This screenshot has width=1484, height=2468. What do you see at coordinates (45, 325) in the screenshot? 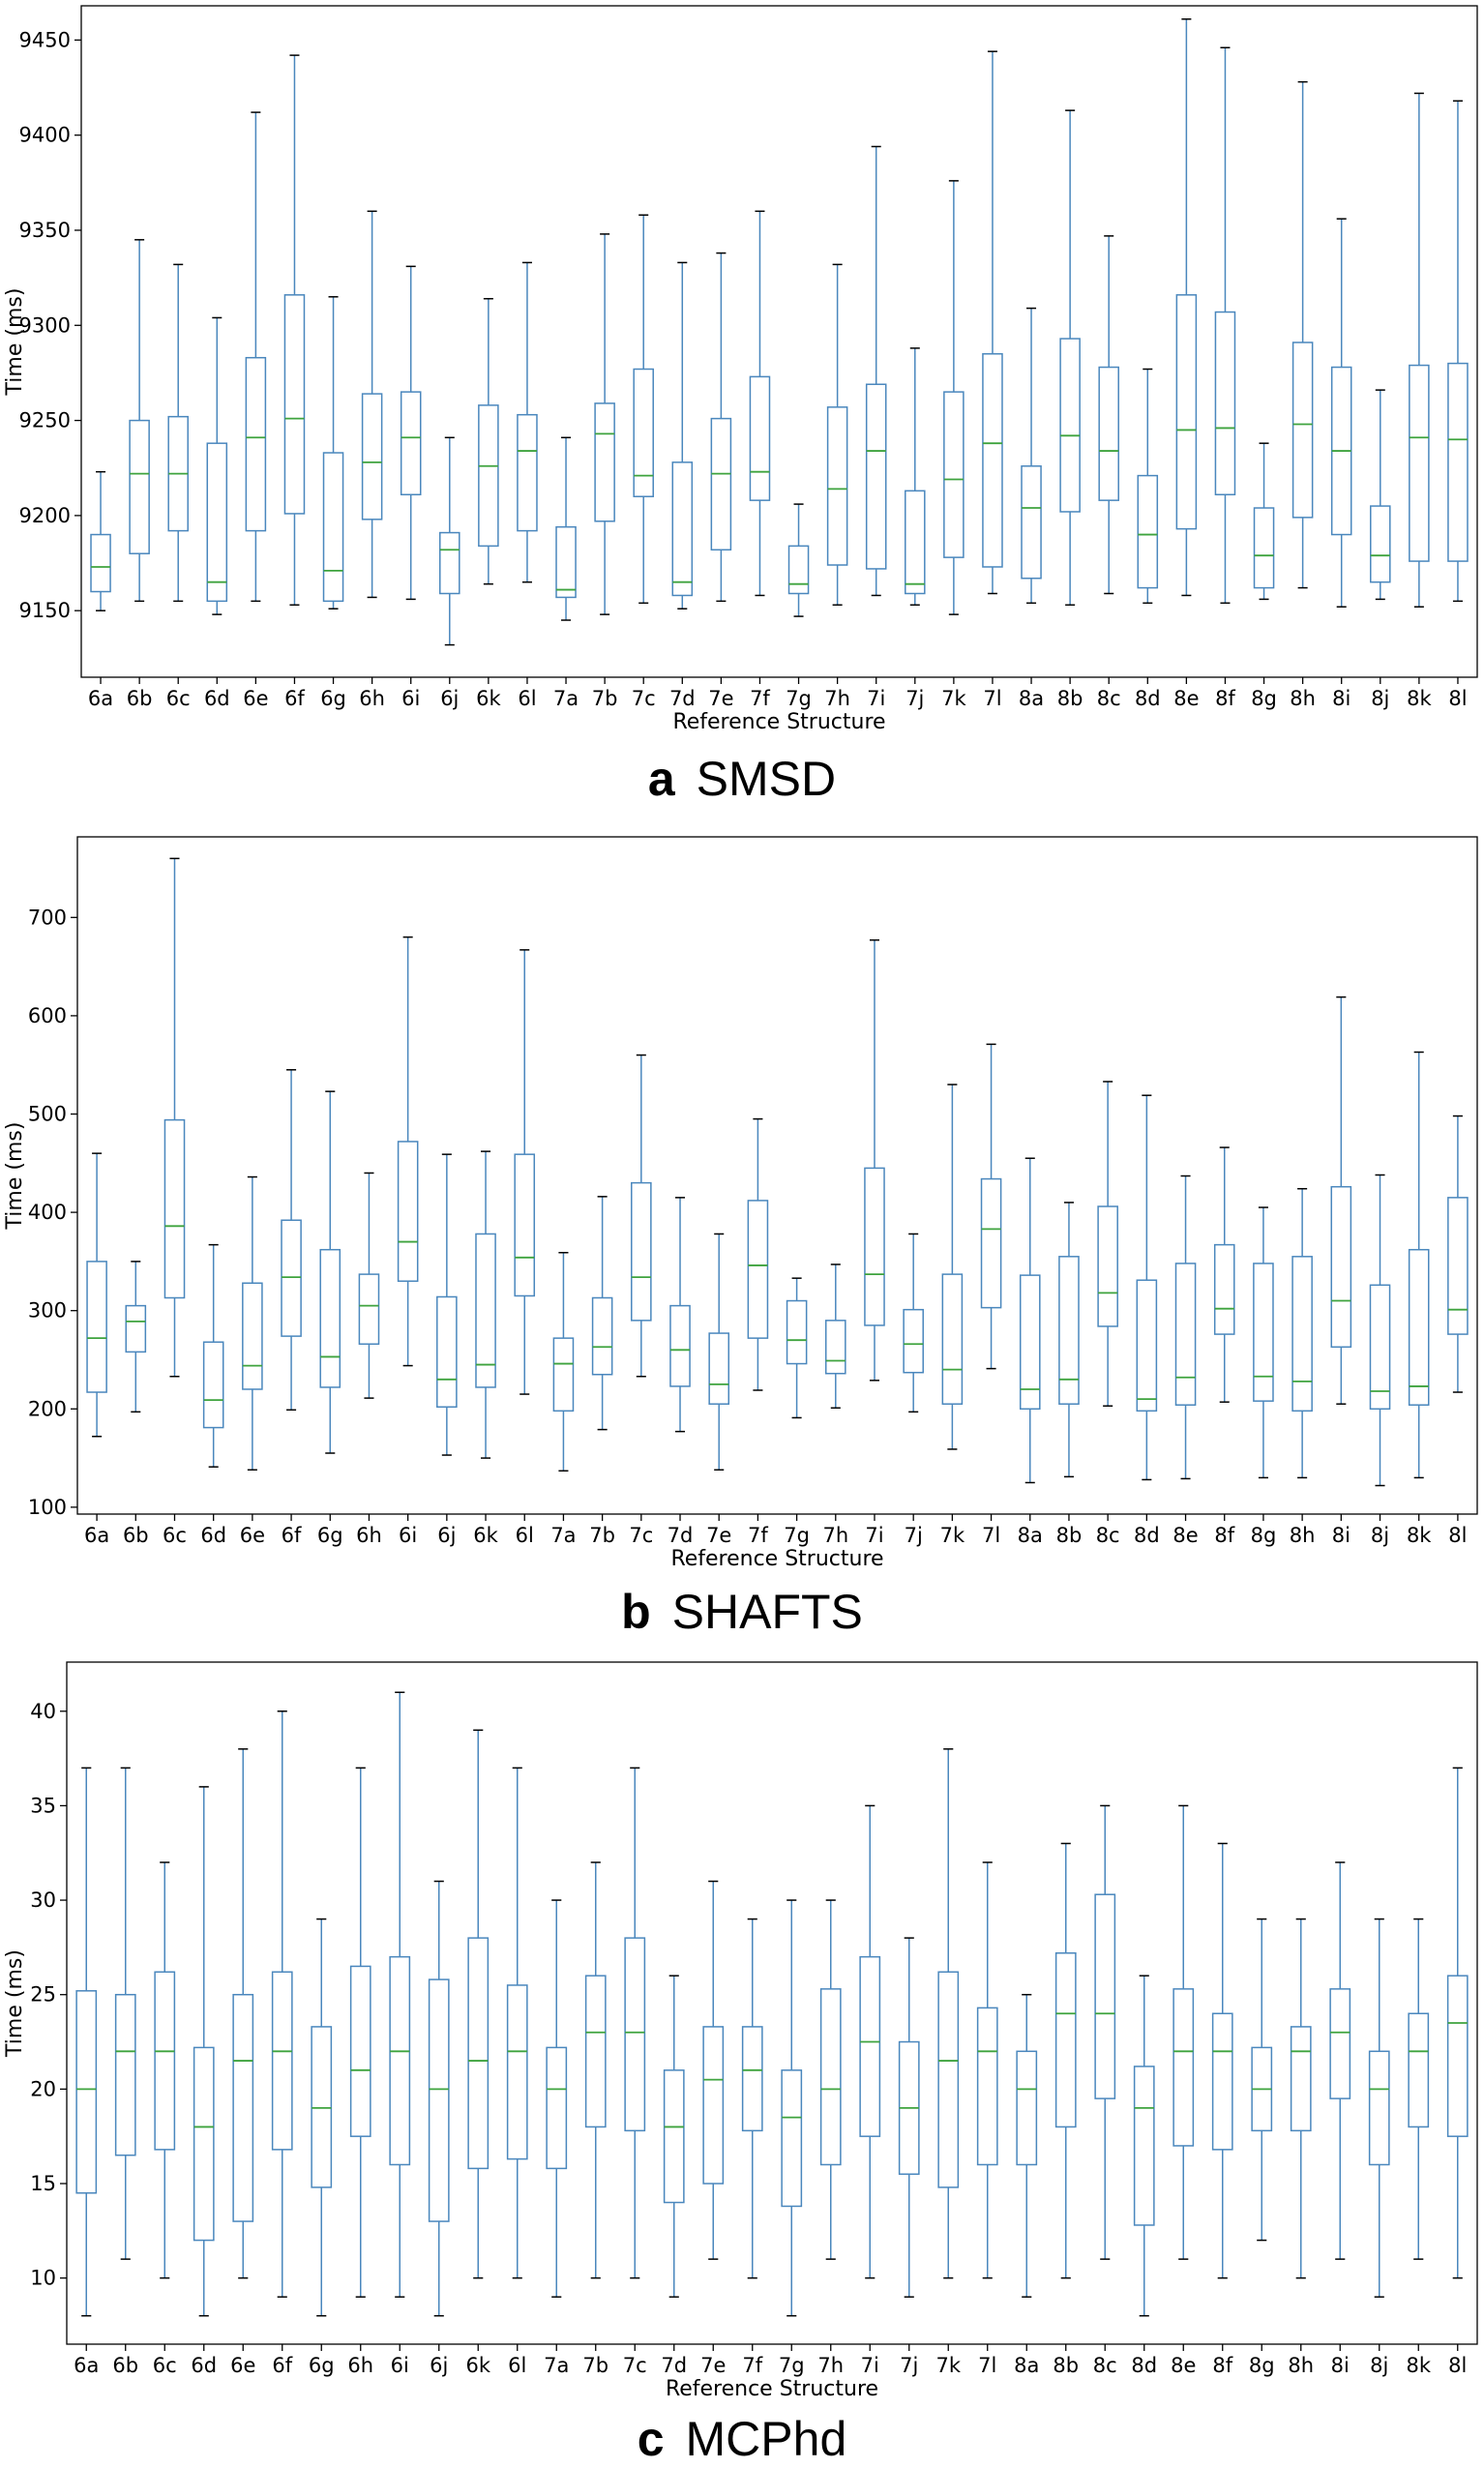
I see `y-tick-label: 9300` at bounding box center [45, 325].